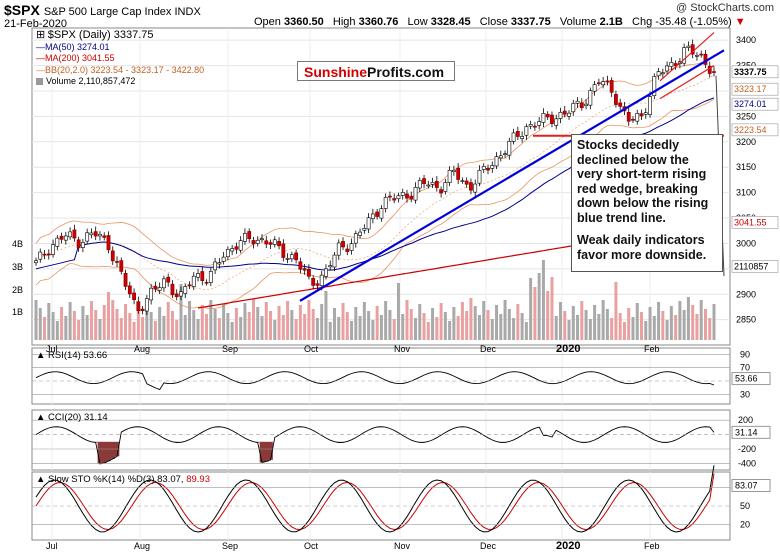 This screenshot has width=780, height=552. Describe the element at coordinates (488, 546) in the screenshot. I see `x-tick-label-bottom: Dec` at that location.